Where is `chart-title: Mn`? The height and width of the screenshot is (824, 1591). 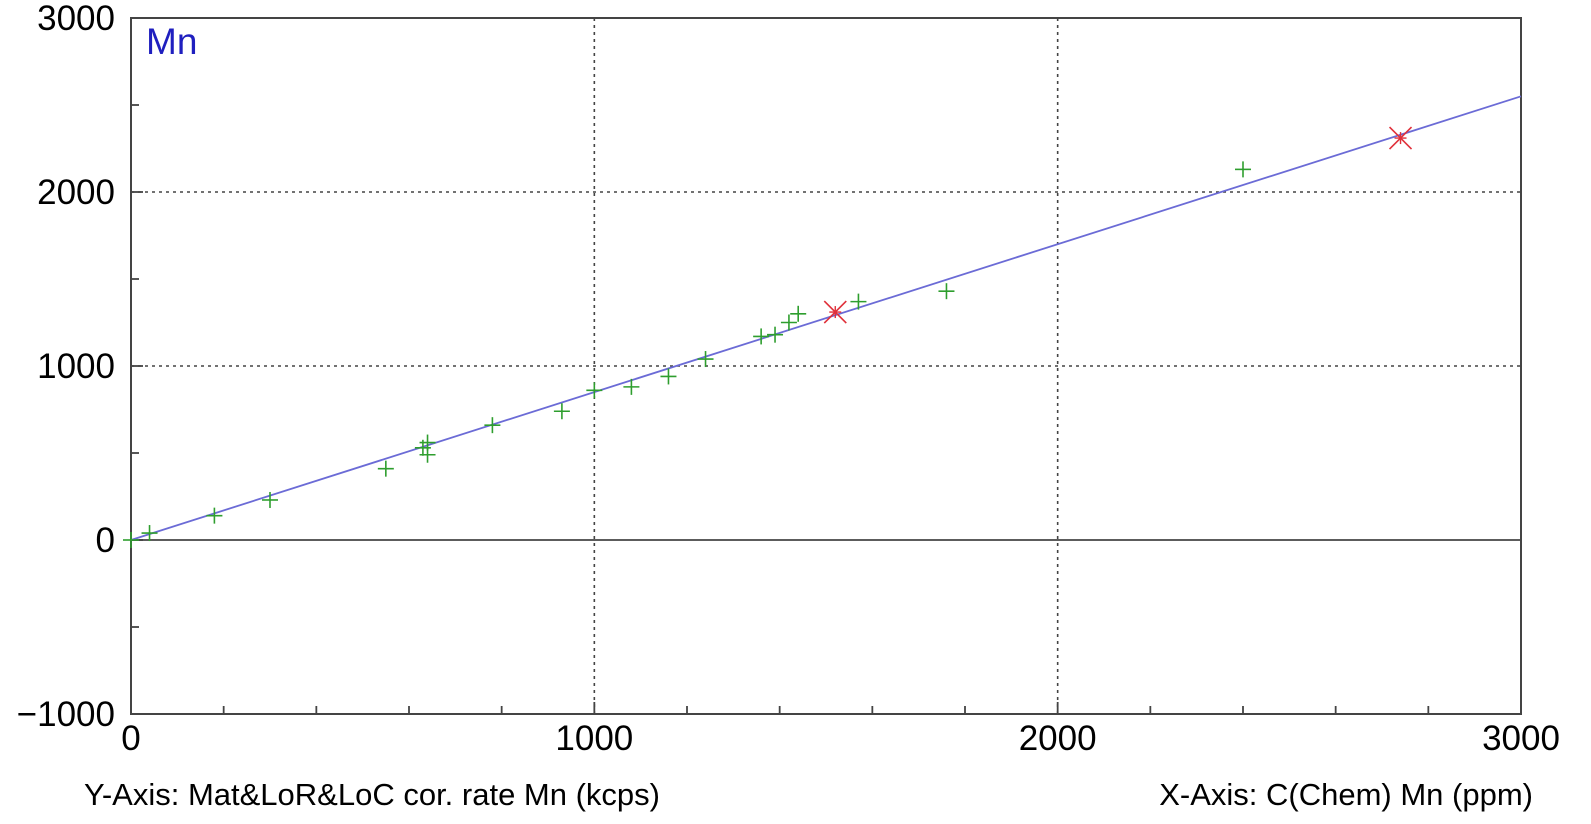 chart-title: Mn is located at coordinates (171, 41).